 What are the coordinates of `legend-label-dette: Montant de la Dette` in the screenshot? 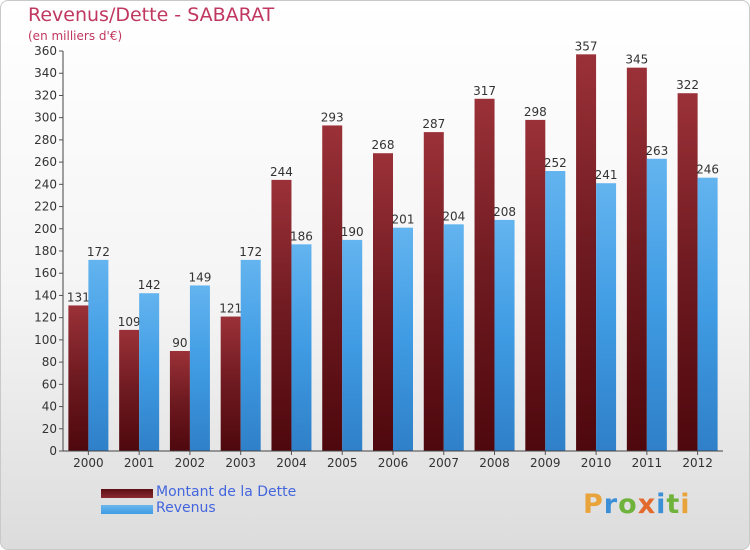 It's located at (226, 492).